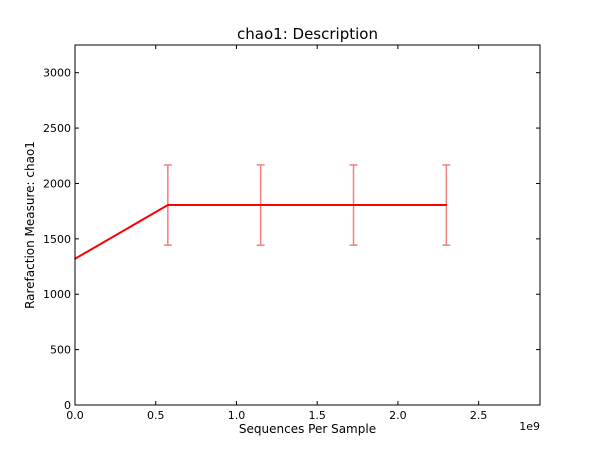 Image resolution: width=600 pixels, height=450 pixels. I want to click on chart-title: chao1: Description, so click(307, 34).